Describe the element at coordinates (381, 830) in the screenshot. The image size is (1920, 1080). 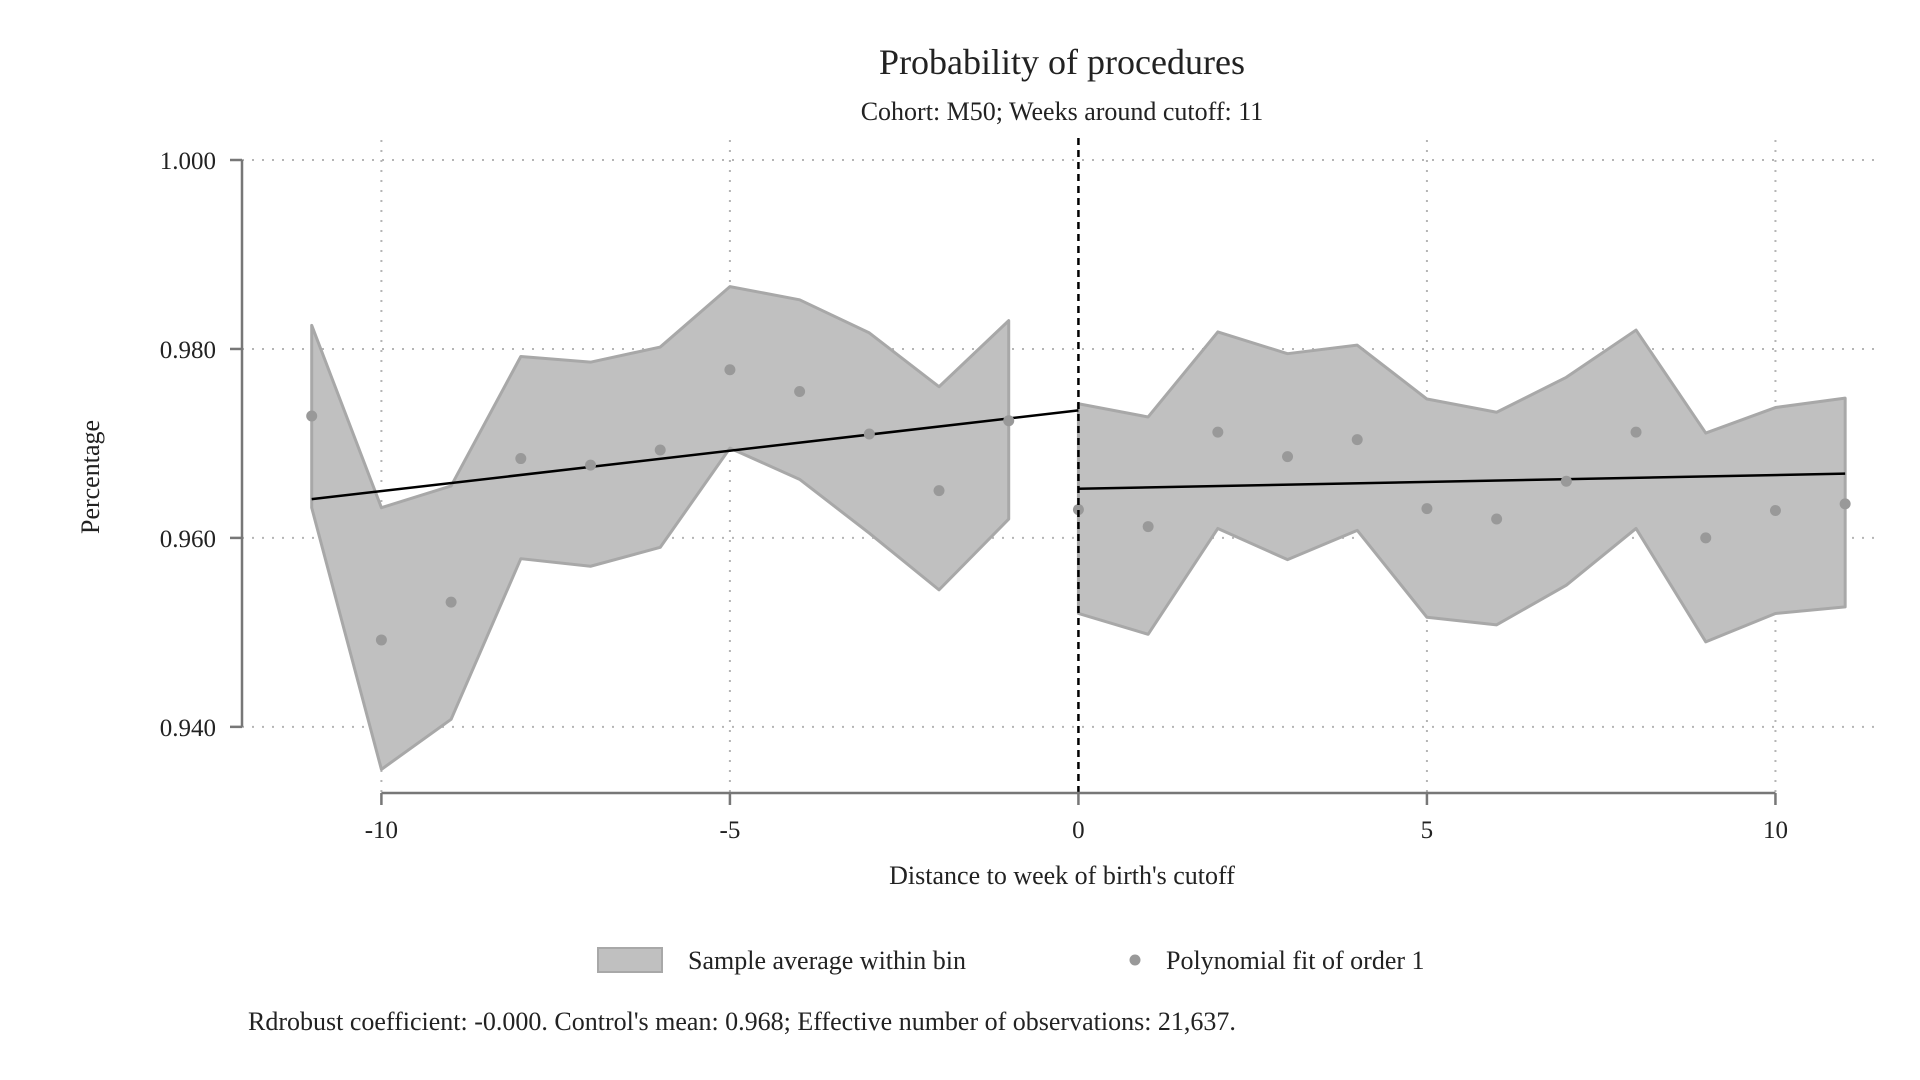
I see `x-tick-label: -10` at that location.